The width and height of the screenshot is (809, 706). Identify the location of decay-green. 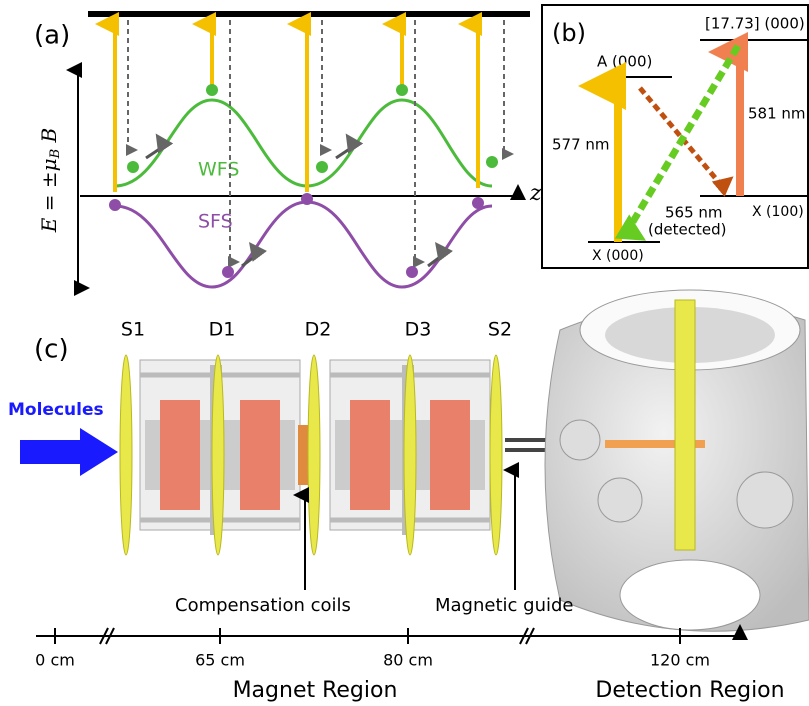
(678, 142).